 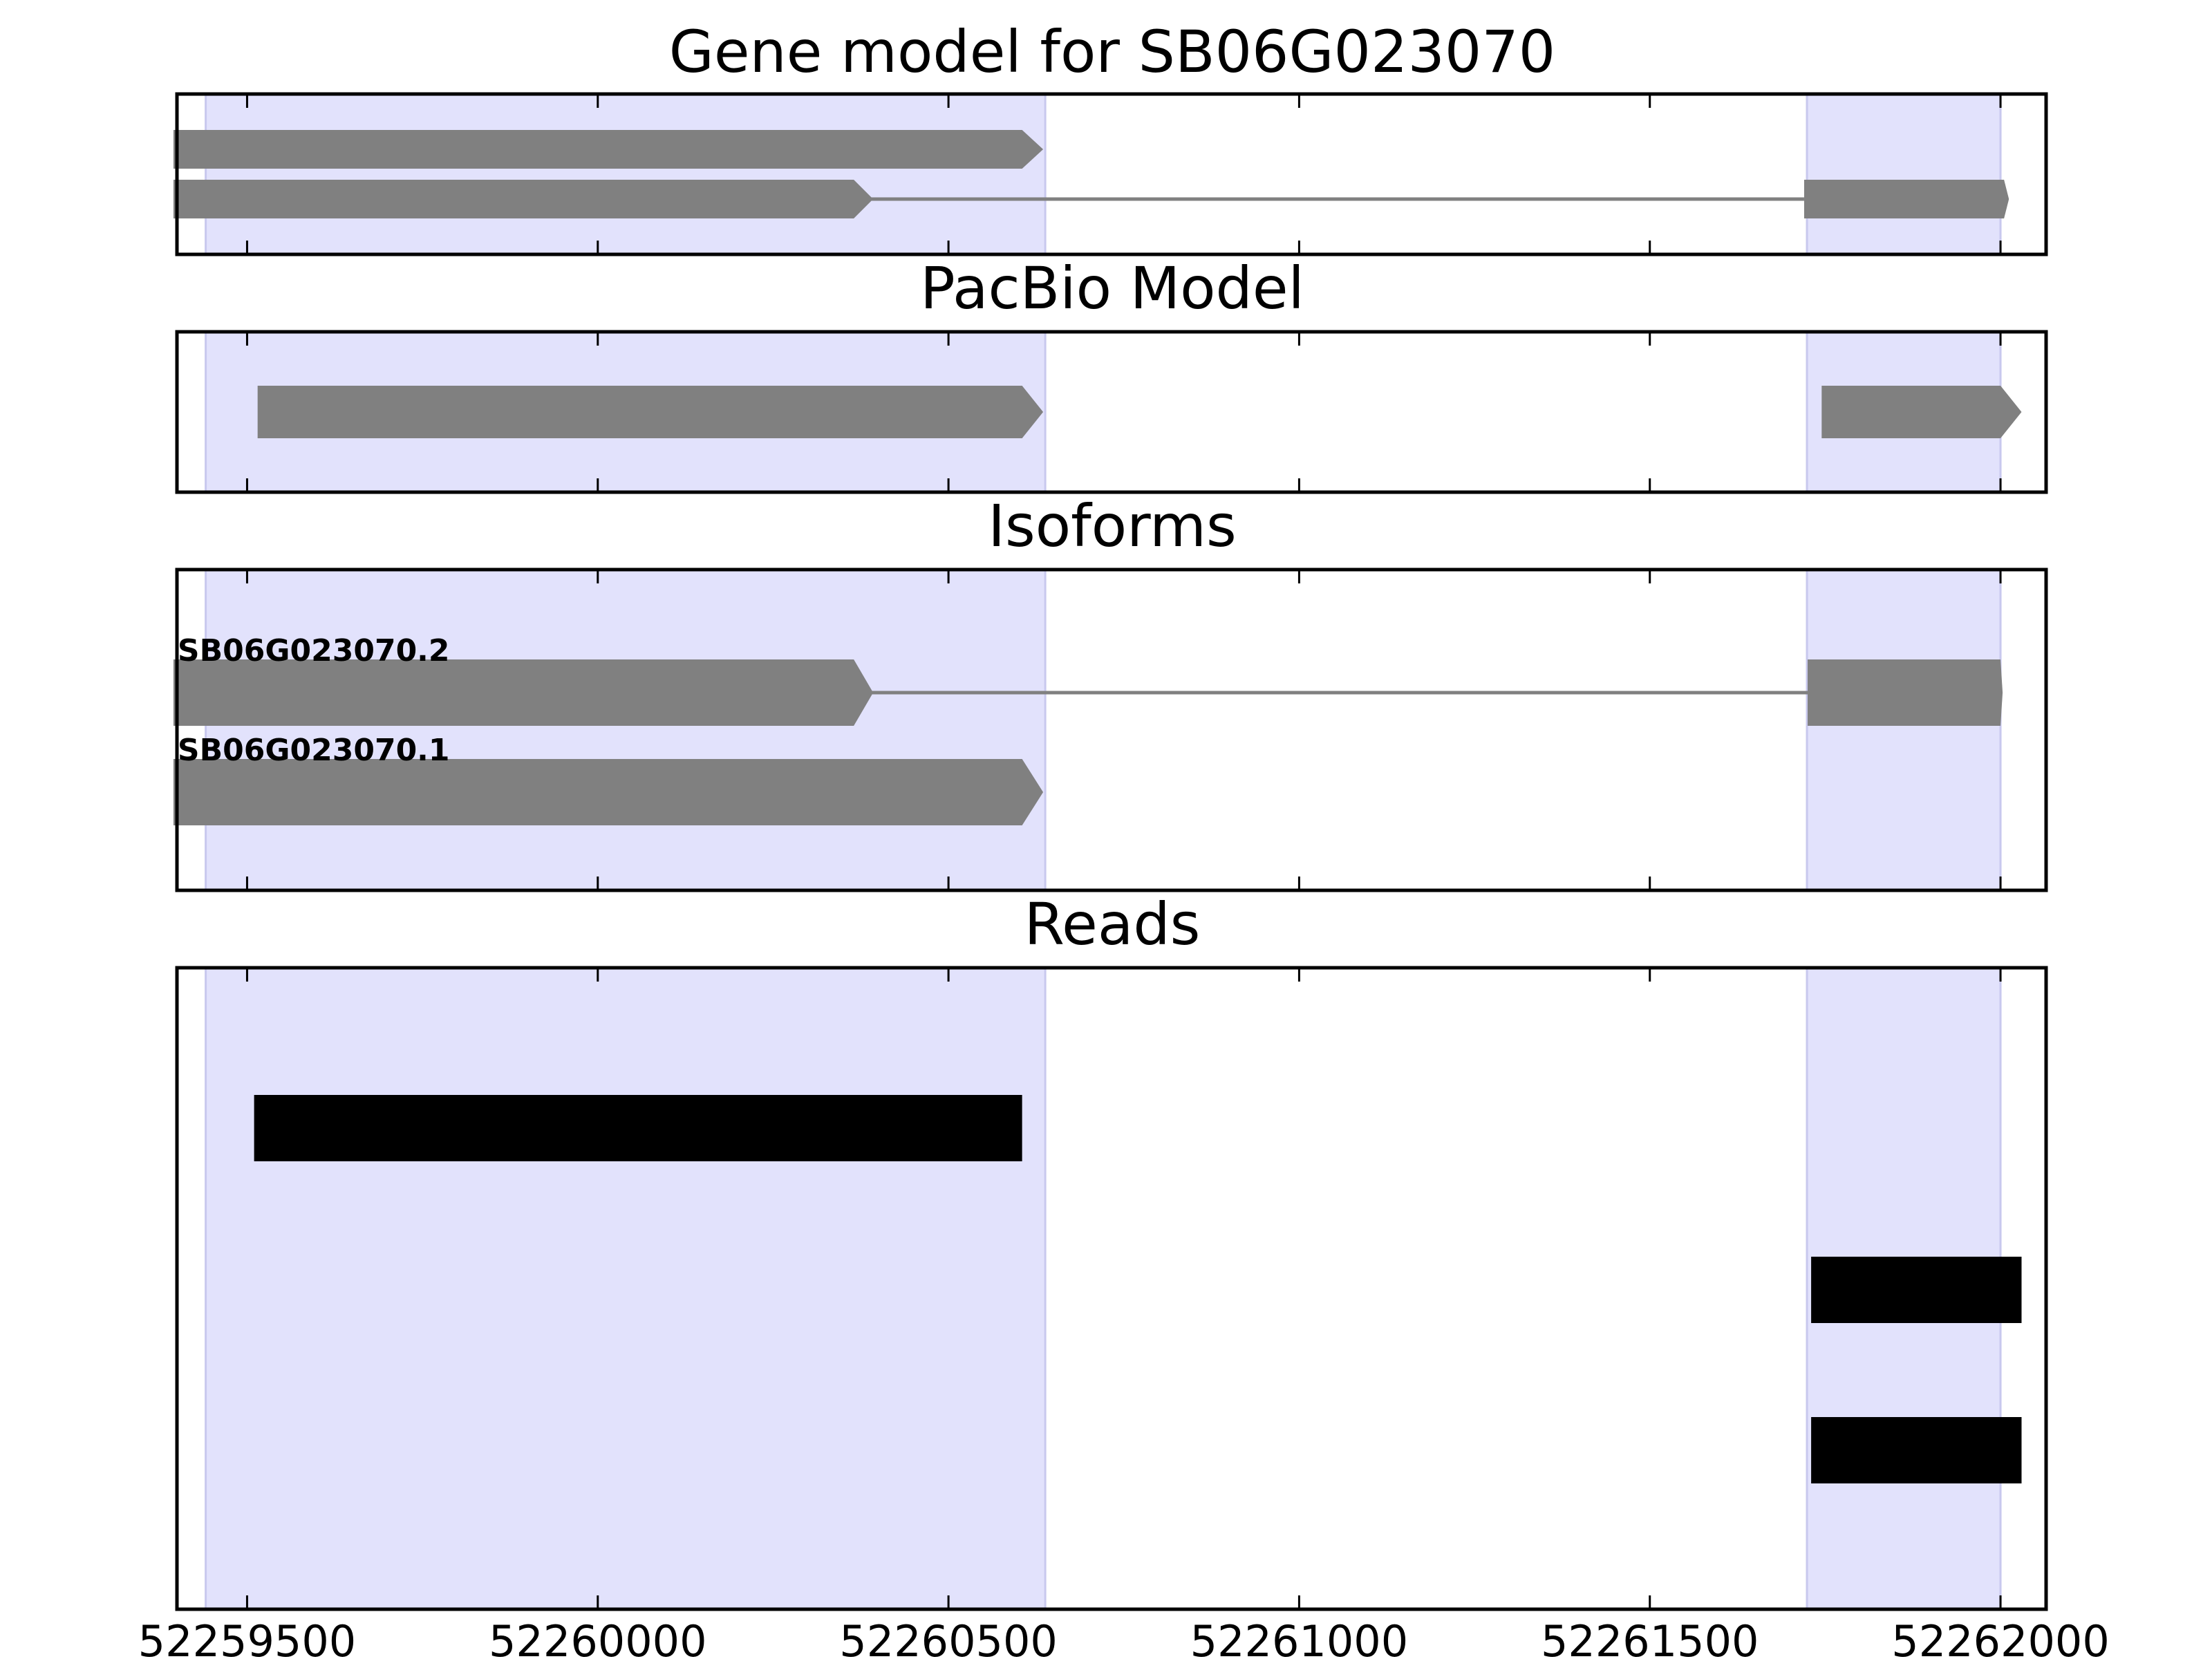 I want to click on x-tick-label: 52260500, so click(x=948, y=1638).